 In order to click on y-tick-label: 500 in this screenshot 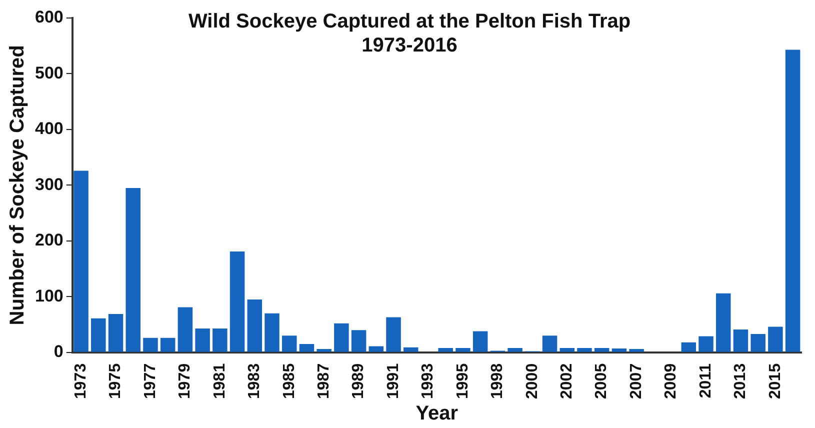, I will do `click(49, 72)`.